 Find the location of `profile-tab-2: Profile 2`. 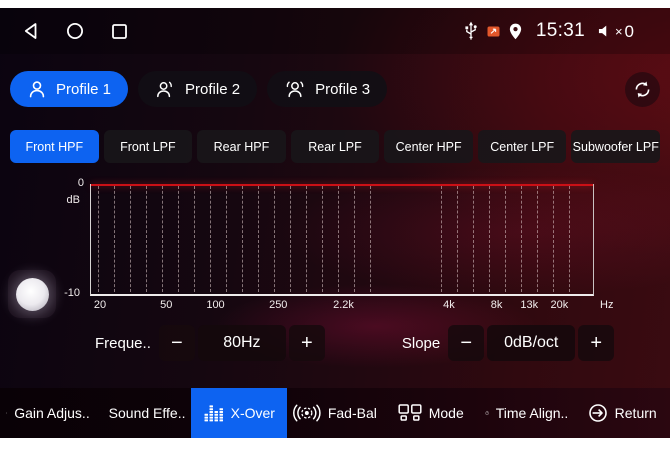

profile-tab-2: Profile 2 is located at coordinates (198, 89).